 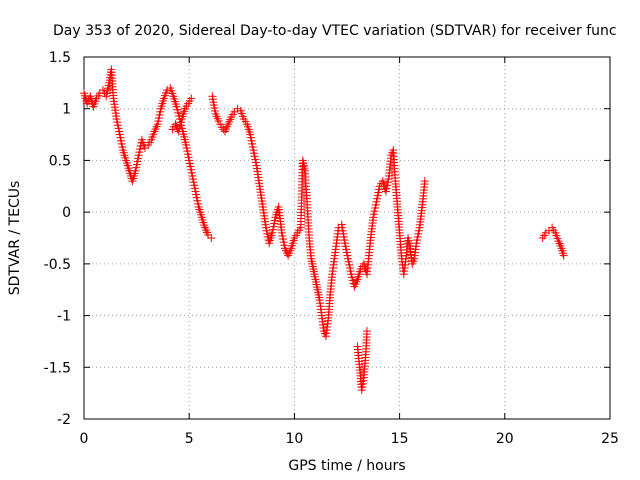 What do you see at coordinates (15, 238) in the screenshot?
I see `y-axis-label: SDTVAR / TECUs` at bounding box center [15, 238].